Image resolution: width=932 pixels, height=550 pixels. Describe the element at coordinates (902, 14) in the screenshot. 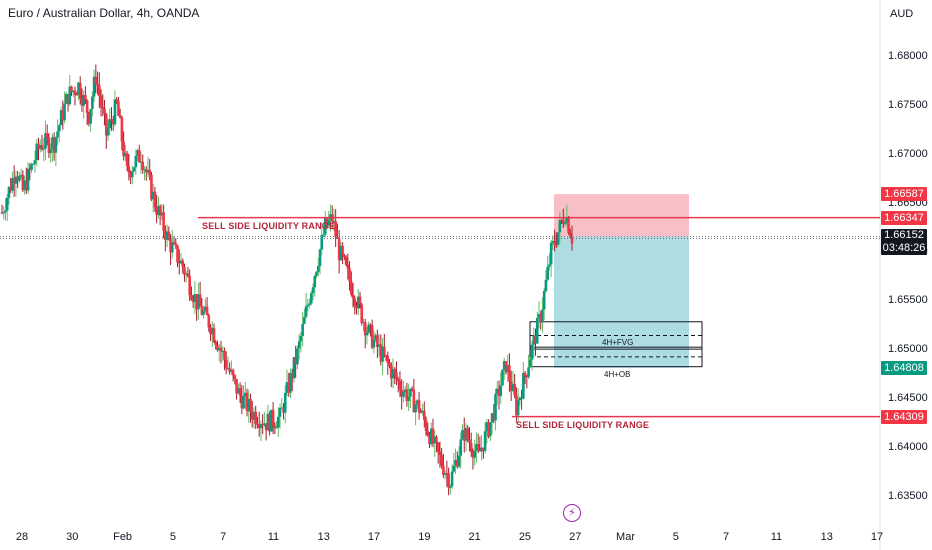

I see `currency-label: AUD` at that location.